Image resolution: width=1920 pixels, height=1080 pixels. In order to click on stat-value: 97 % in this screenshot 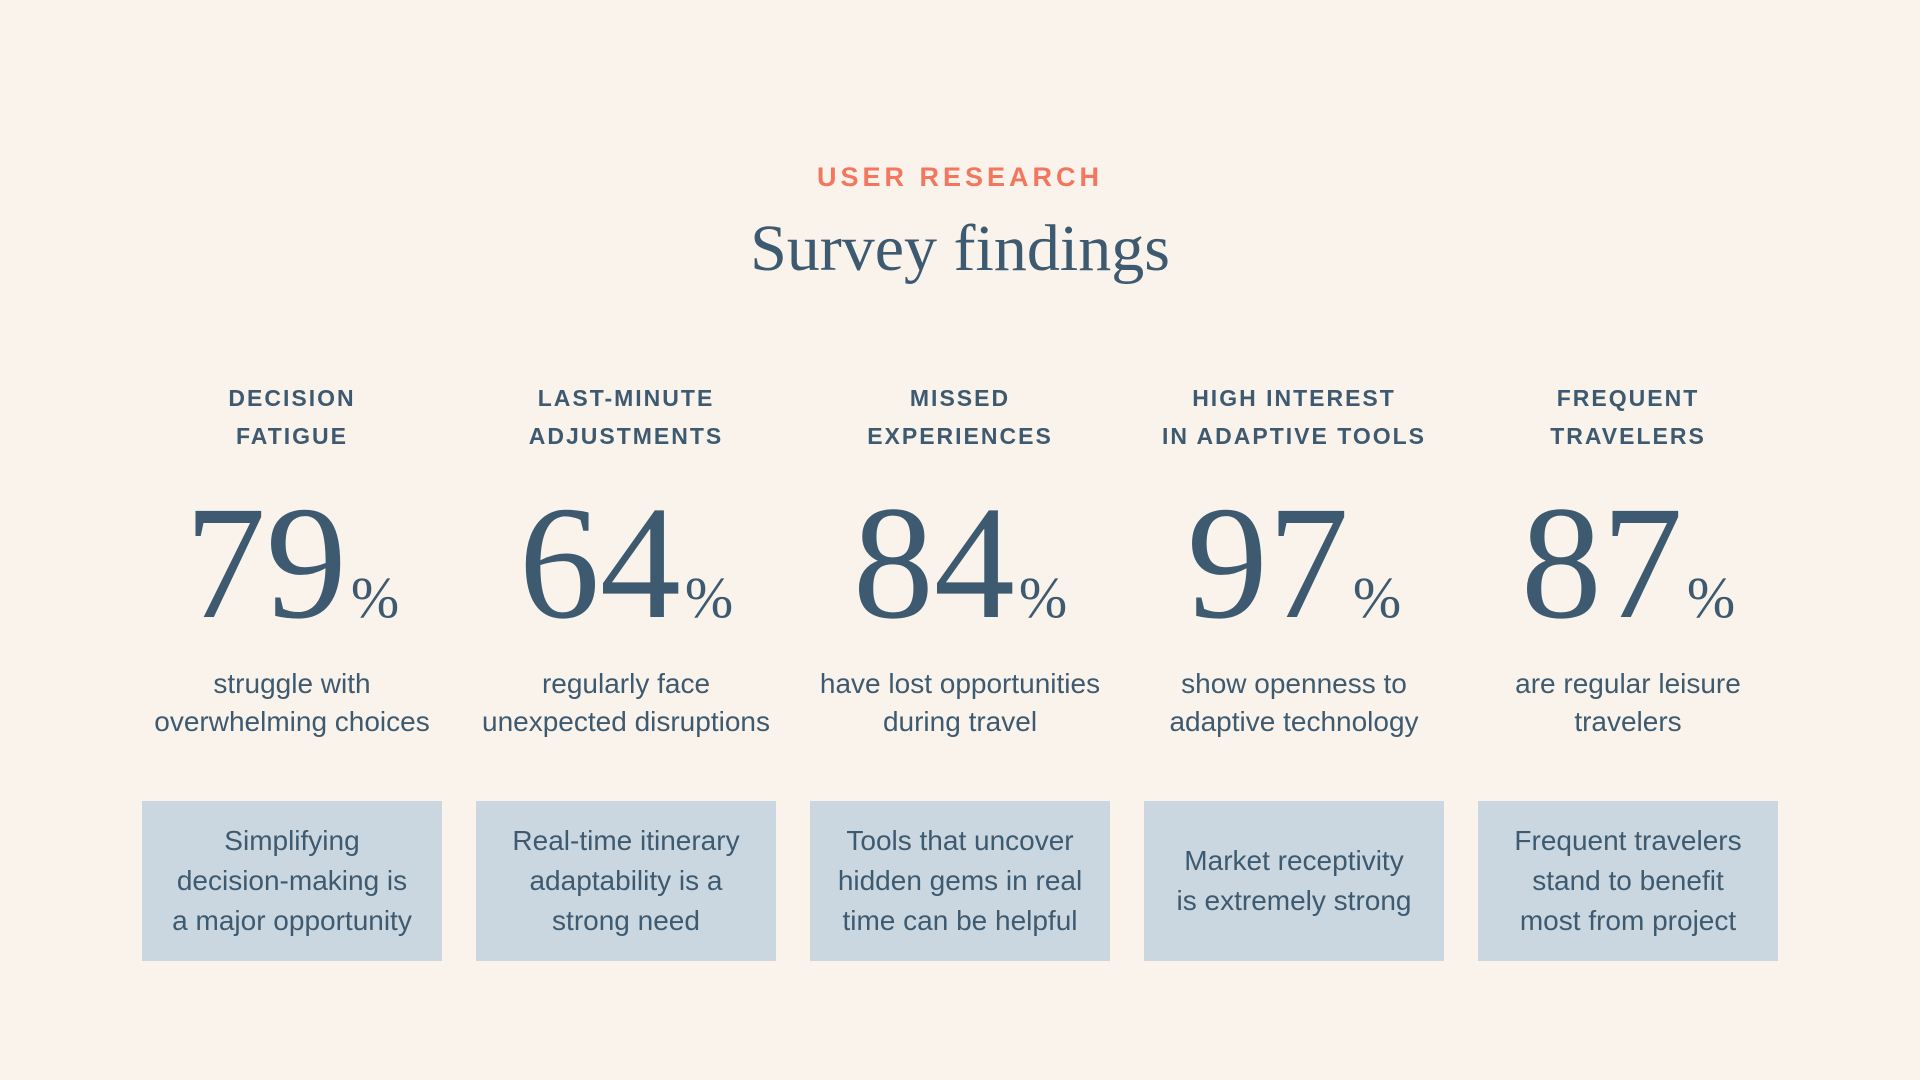, I will do `click(1293, 563)`.